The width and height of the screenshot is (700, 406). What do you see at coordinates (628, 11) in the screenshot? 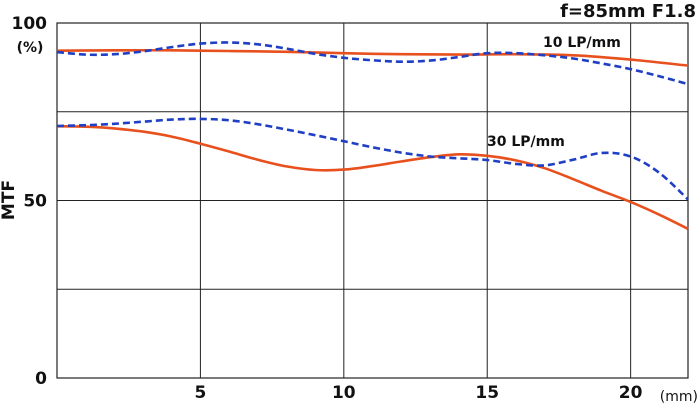
I see `chart-title: f=85mm F1.8` at bounding box center [628, 11].